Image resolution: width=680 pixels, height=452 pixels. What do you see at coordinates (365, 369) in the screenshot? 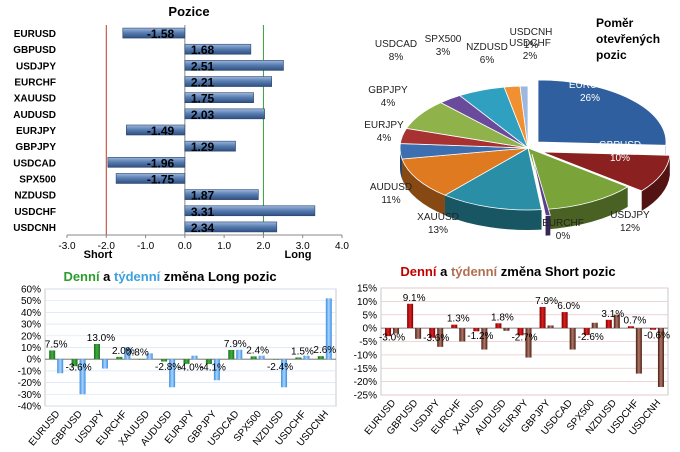
I see `short-y-tick-label: -15%` at bounding box center [365, 369].